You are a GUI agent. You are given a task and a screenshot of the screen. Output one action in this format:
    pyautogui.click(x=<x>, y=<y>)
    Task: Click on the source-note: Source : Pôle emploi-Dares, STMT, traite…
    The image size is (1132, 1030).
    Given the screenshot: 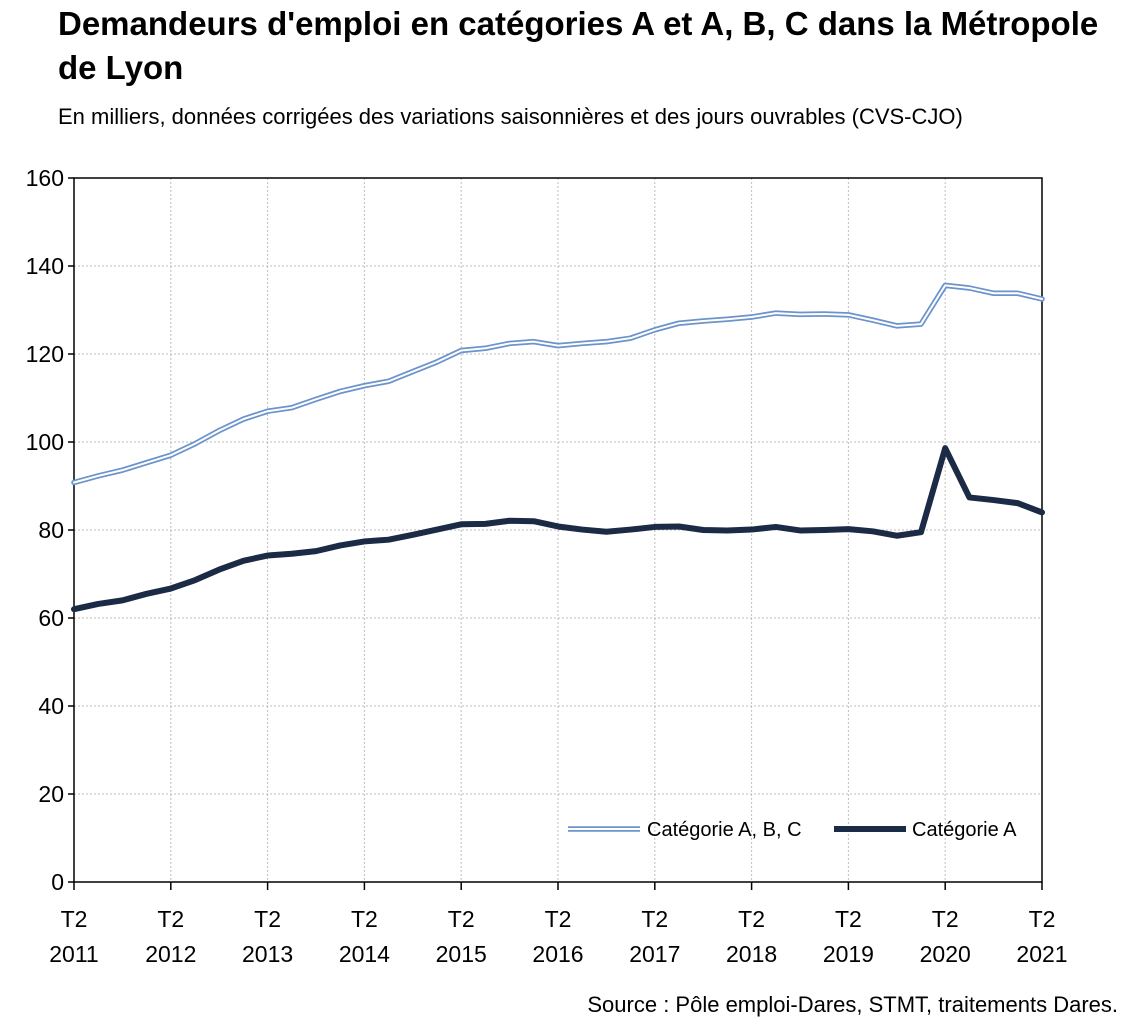 What is the action you would take?
    pyautogui.click(x=852, y=1004)
    